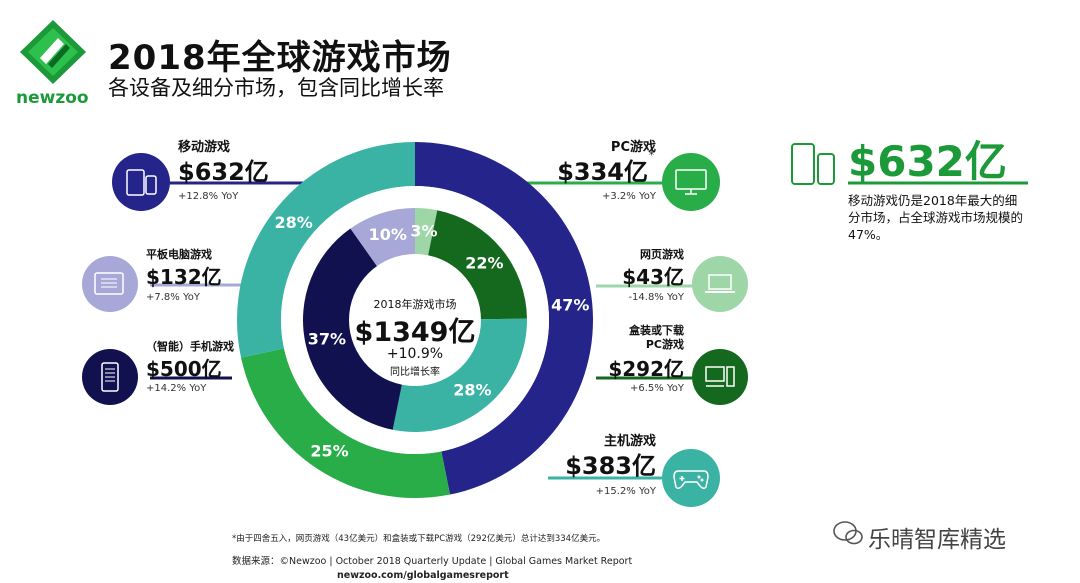 This screenshot has height=583, width=1080. What do you see at coordinates (646, 369) in the screenshot?
I see `boxed-value: $292亿` at bounding box center [646, 369].